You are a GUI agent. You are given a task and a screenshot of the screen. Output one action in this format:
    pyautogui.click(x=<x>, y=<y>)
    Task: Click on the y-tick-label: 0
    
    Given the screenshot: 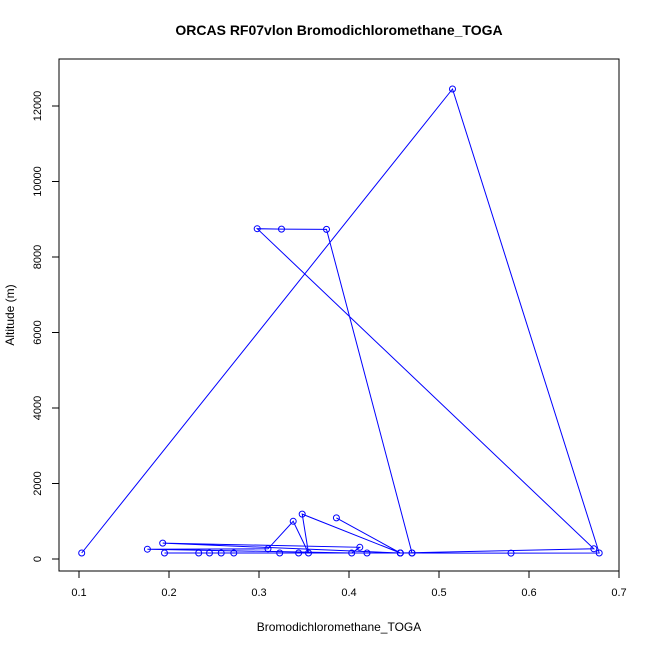 What is the action you would take?
    pyautogui.click(x=38, y=559)
    